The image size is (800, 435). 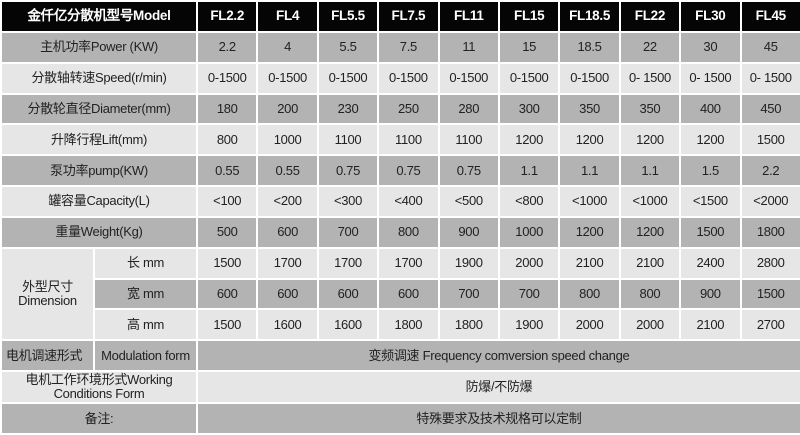 I want to click on table-cell: 500, so click(x=227, y=232).